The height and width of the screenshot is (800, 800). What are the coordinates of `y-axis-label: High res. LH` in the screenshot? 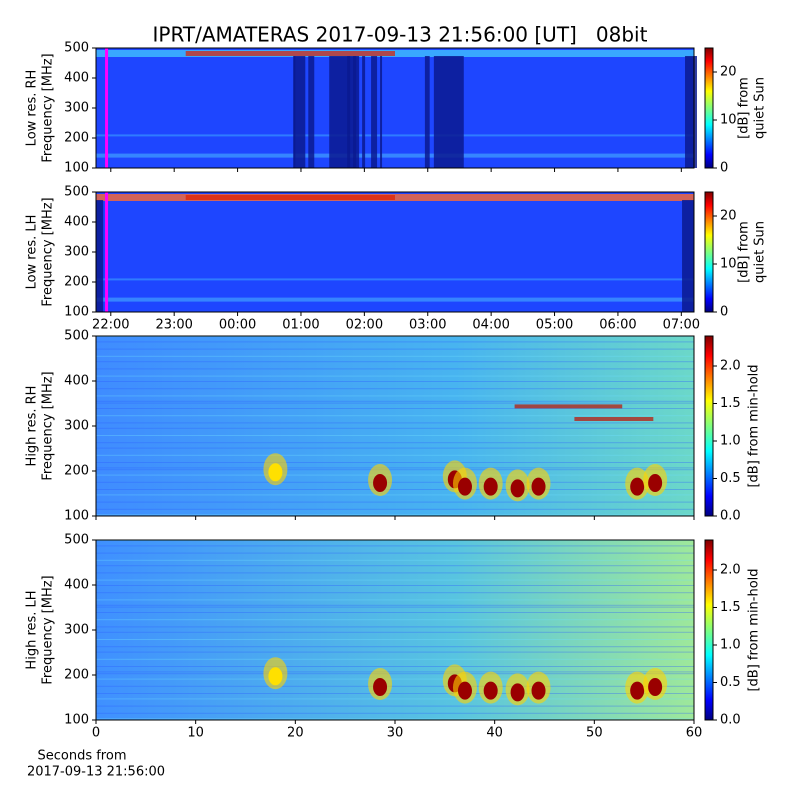 It's located at (32, 629).